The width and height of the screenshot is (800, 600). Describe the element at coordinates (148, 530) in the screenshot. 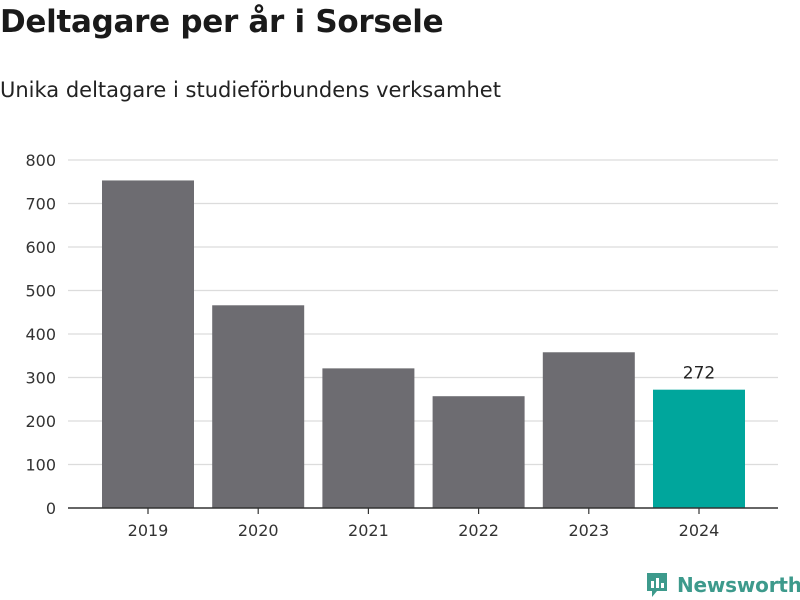

I see `x-tick-label: 2019` at that location.